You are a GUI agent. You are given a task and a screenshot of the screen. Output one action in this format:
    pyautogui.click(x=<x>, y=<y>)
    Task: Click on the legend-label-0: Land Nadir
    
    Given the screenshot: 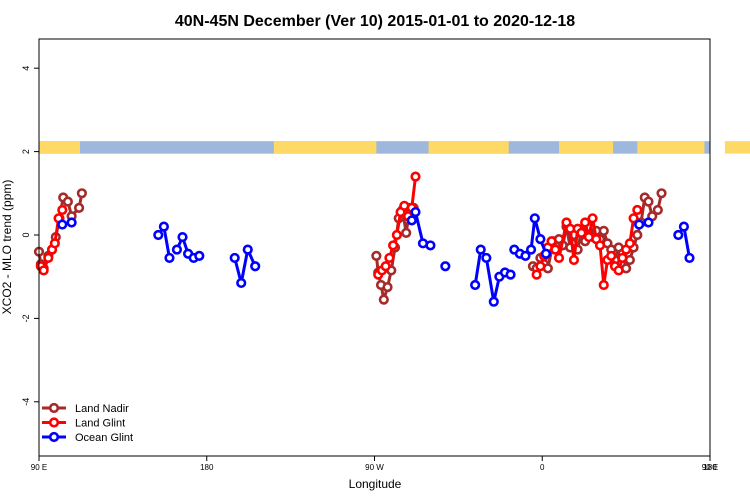 What is the action you would take?
    pyautogui.click(x=102, y=409)
    